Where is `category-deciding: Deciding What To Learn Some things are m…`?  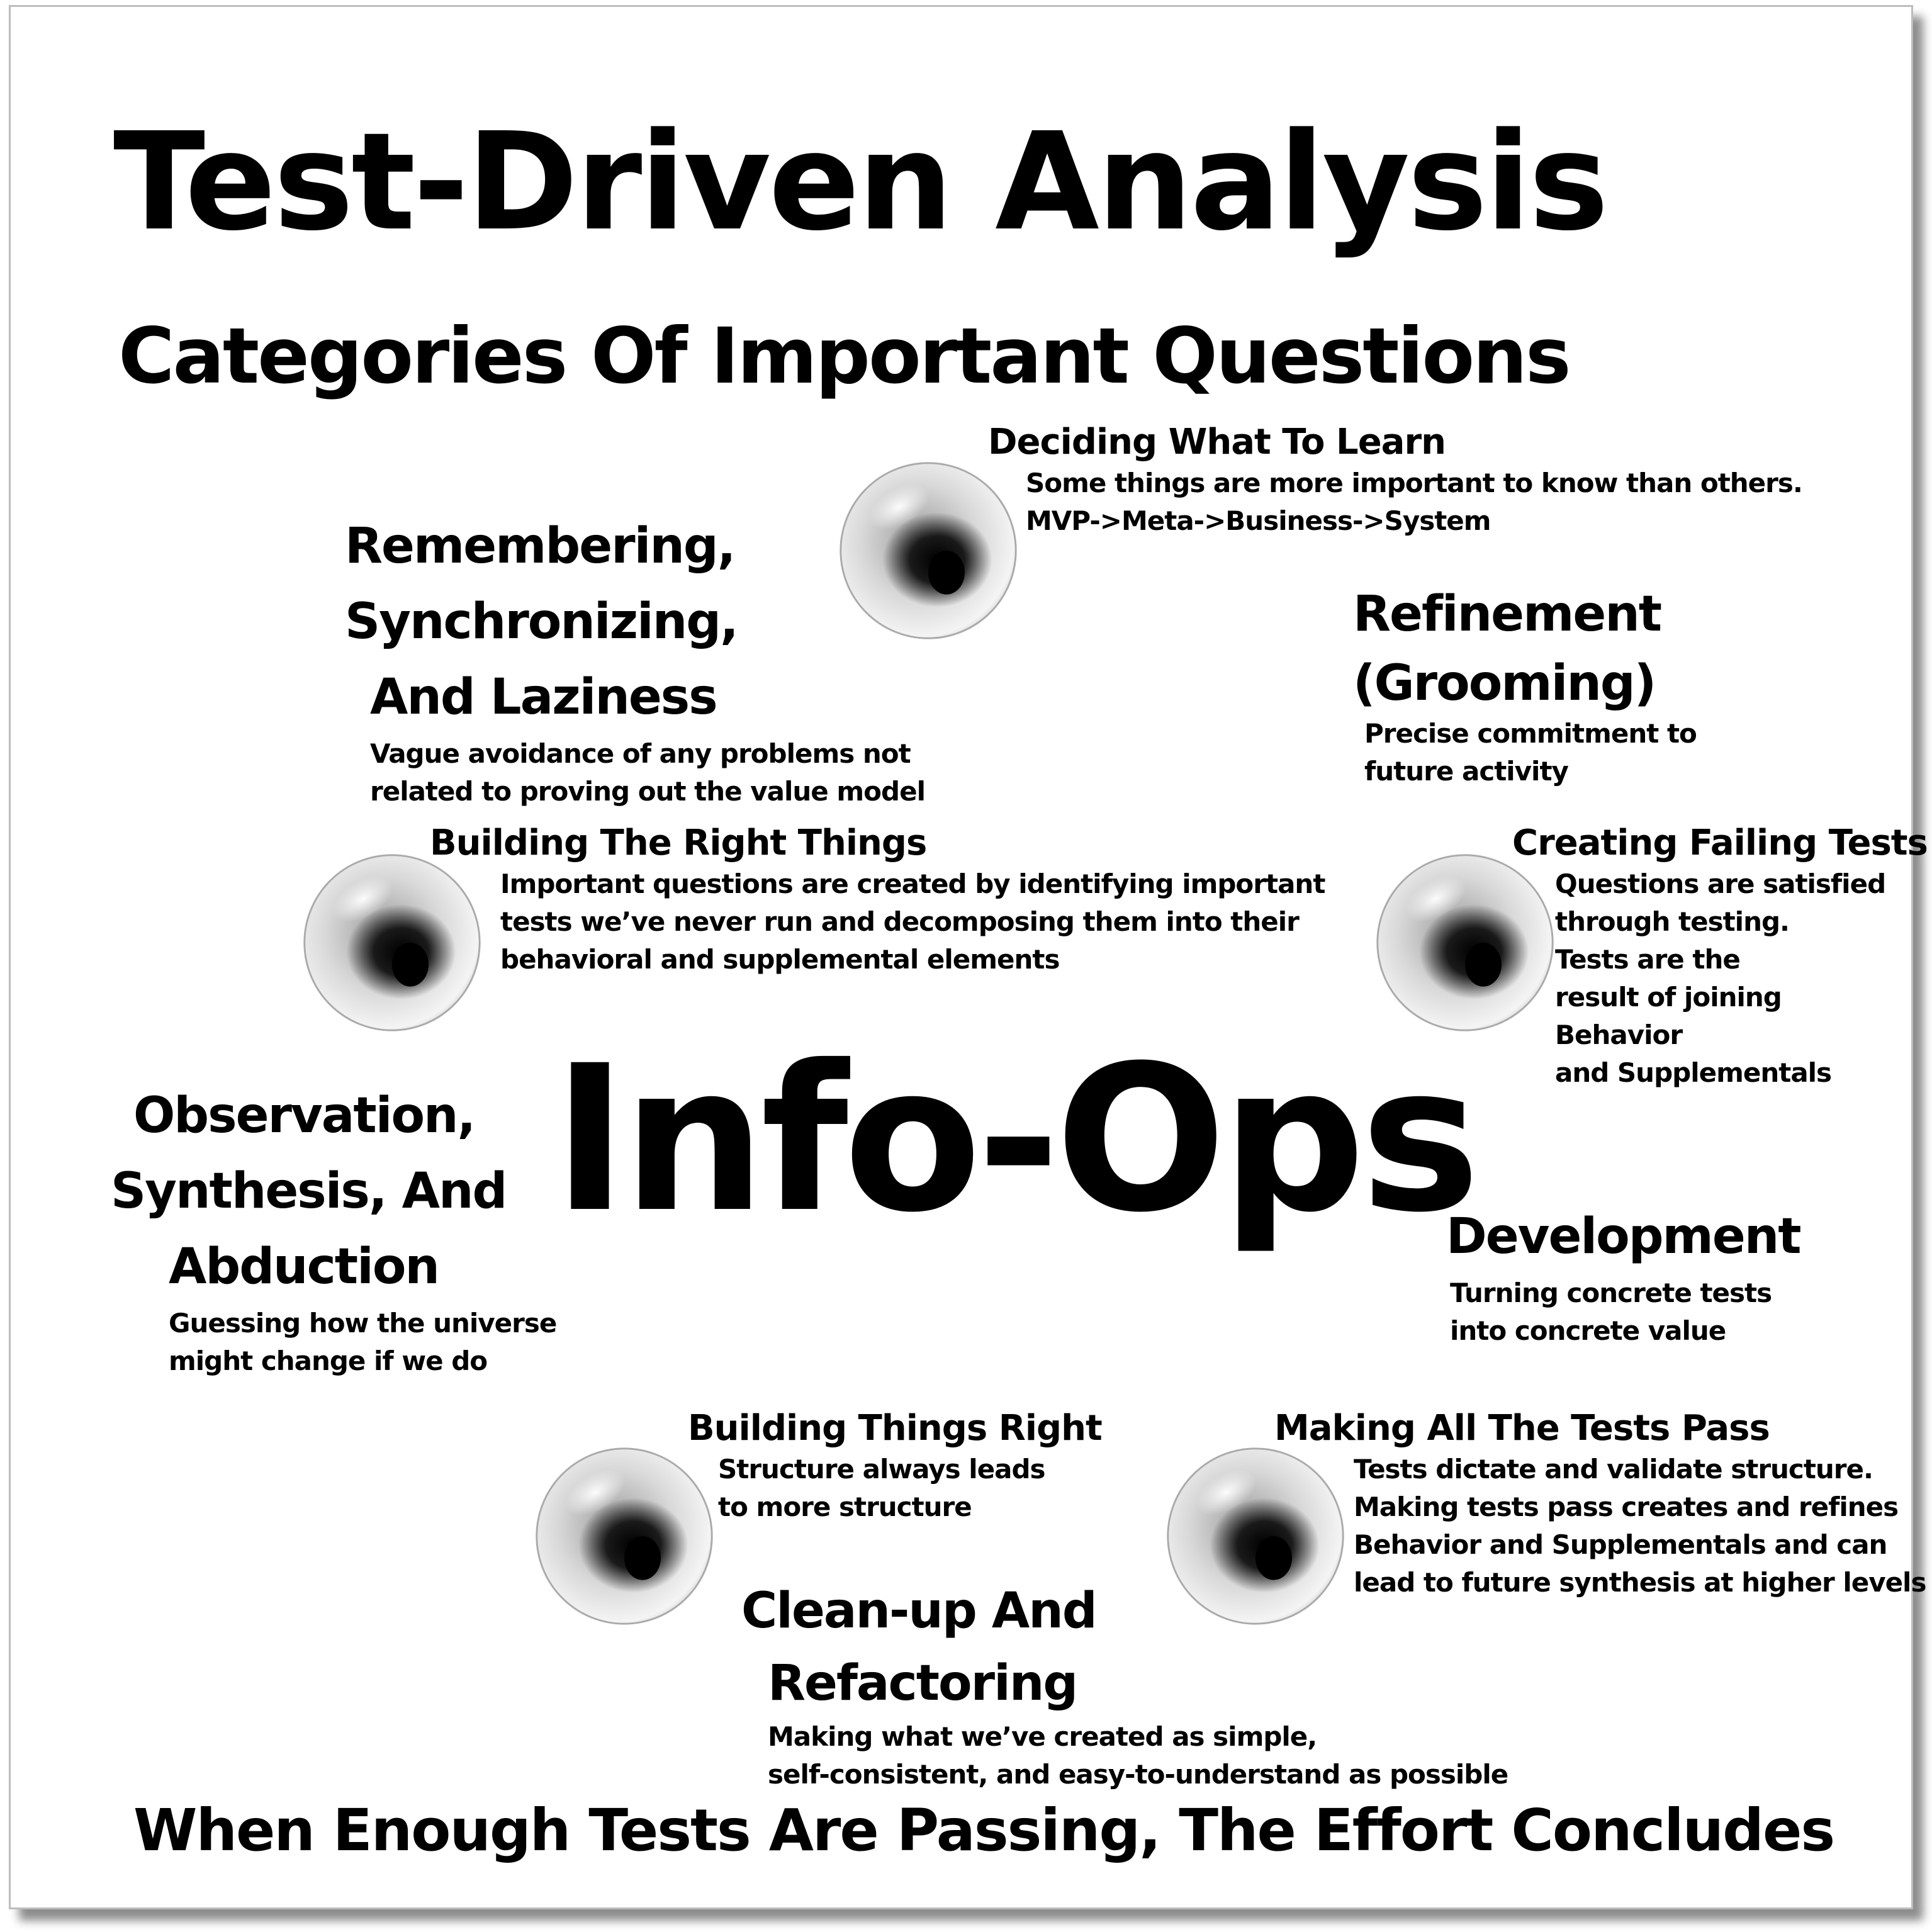 category-deciding: Deciding What To Learn Some things are m… is located at coordinates (1395, 480).